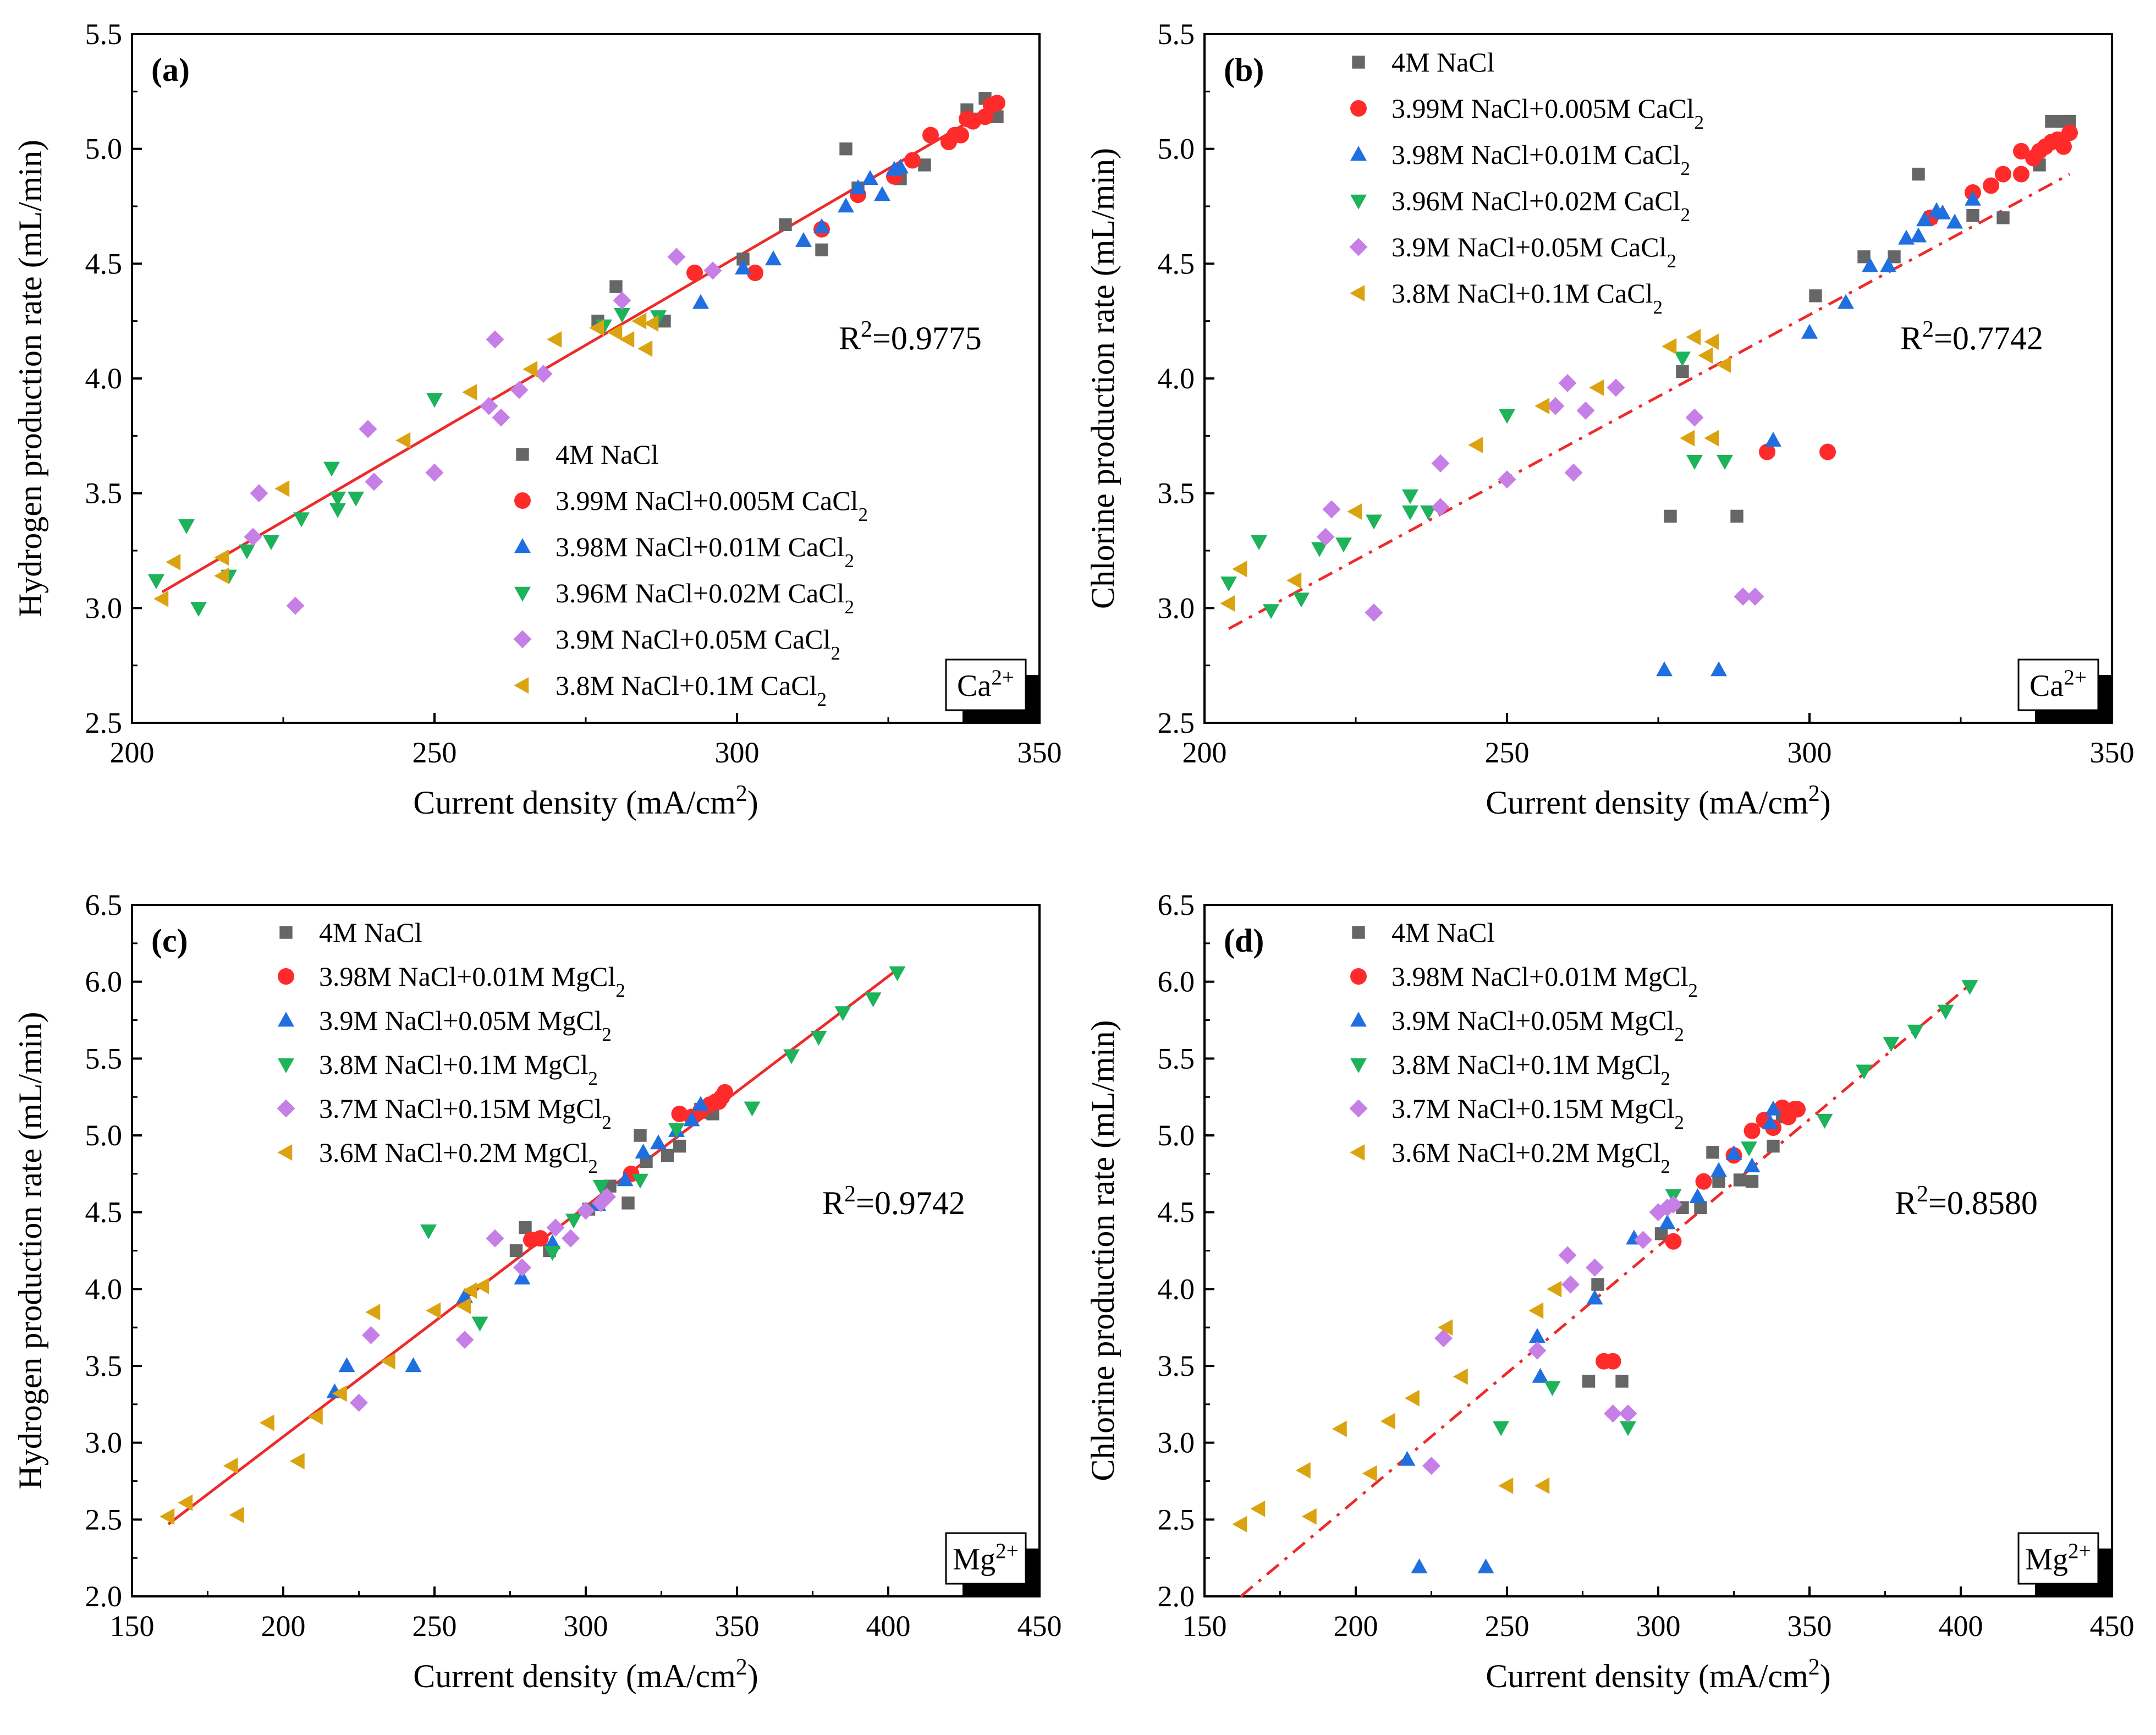  Describe the element at coordinates (104, 1442) in the screenshot. I see `y-tick-label: 3.0` at that location.